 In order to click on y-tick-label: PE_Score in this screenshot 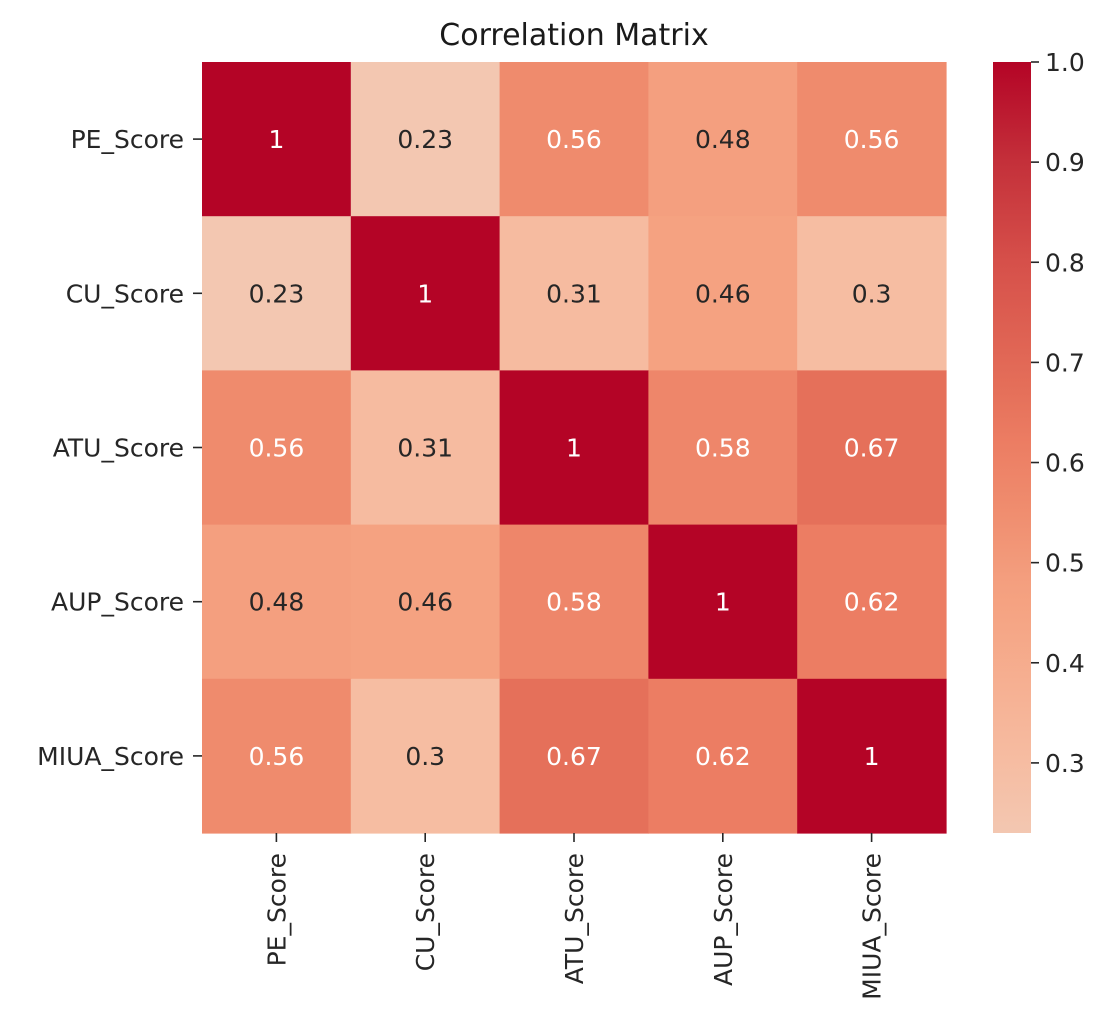, I will do `click(127, 139)`.